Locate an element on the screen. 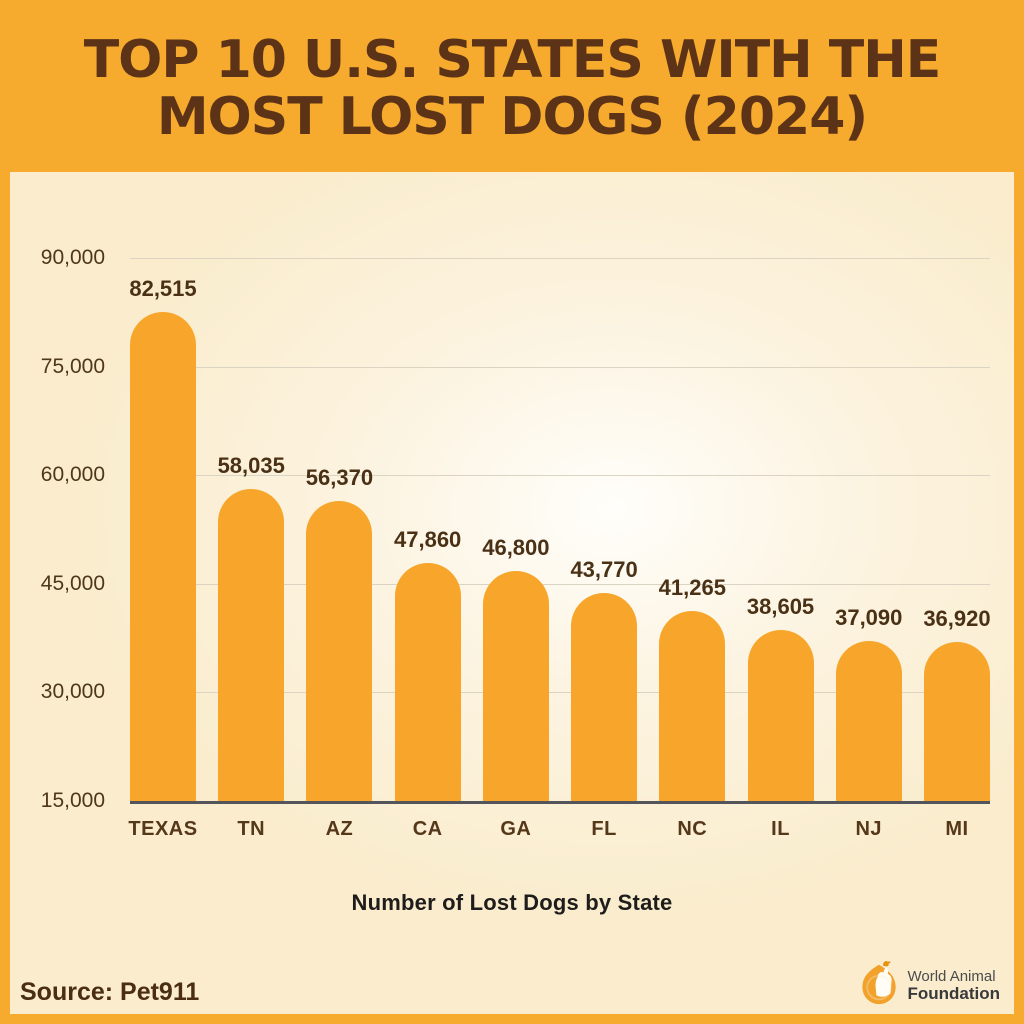 The width and height of the screenshot is (1024, 1024). bar-column: 36,920 is located at coordinates (957, 529).